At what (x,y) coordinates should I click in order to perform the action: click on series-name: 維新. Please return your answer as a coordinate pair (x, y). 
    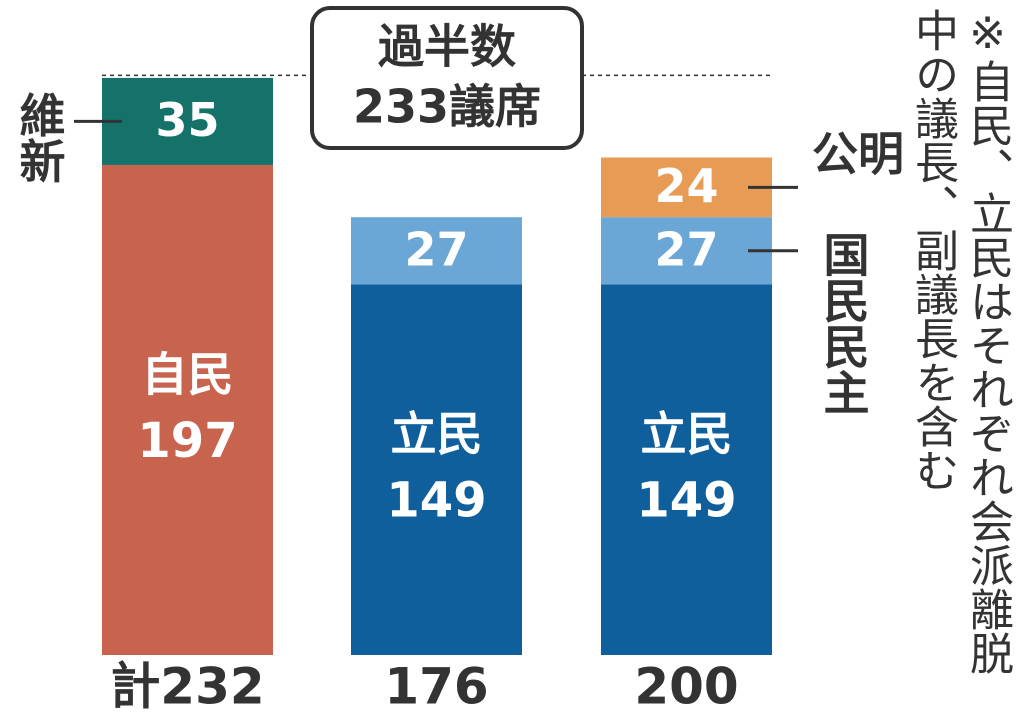
    Looking at the image, I should click on (40, 137).